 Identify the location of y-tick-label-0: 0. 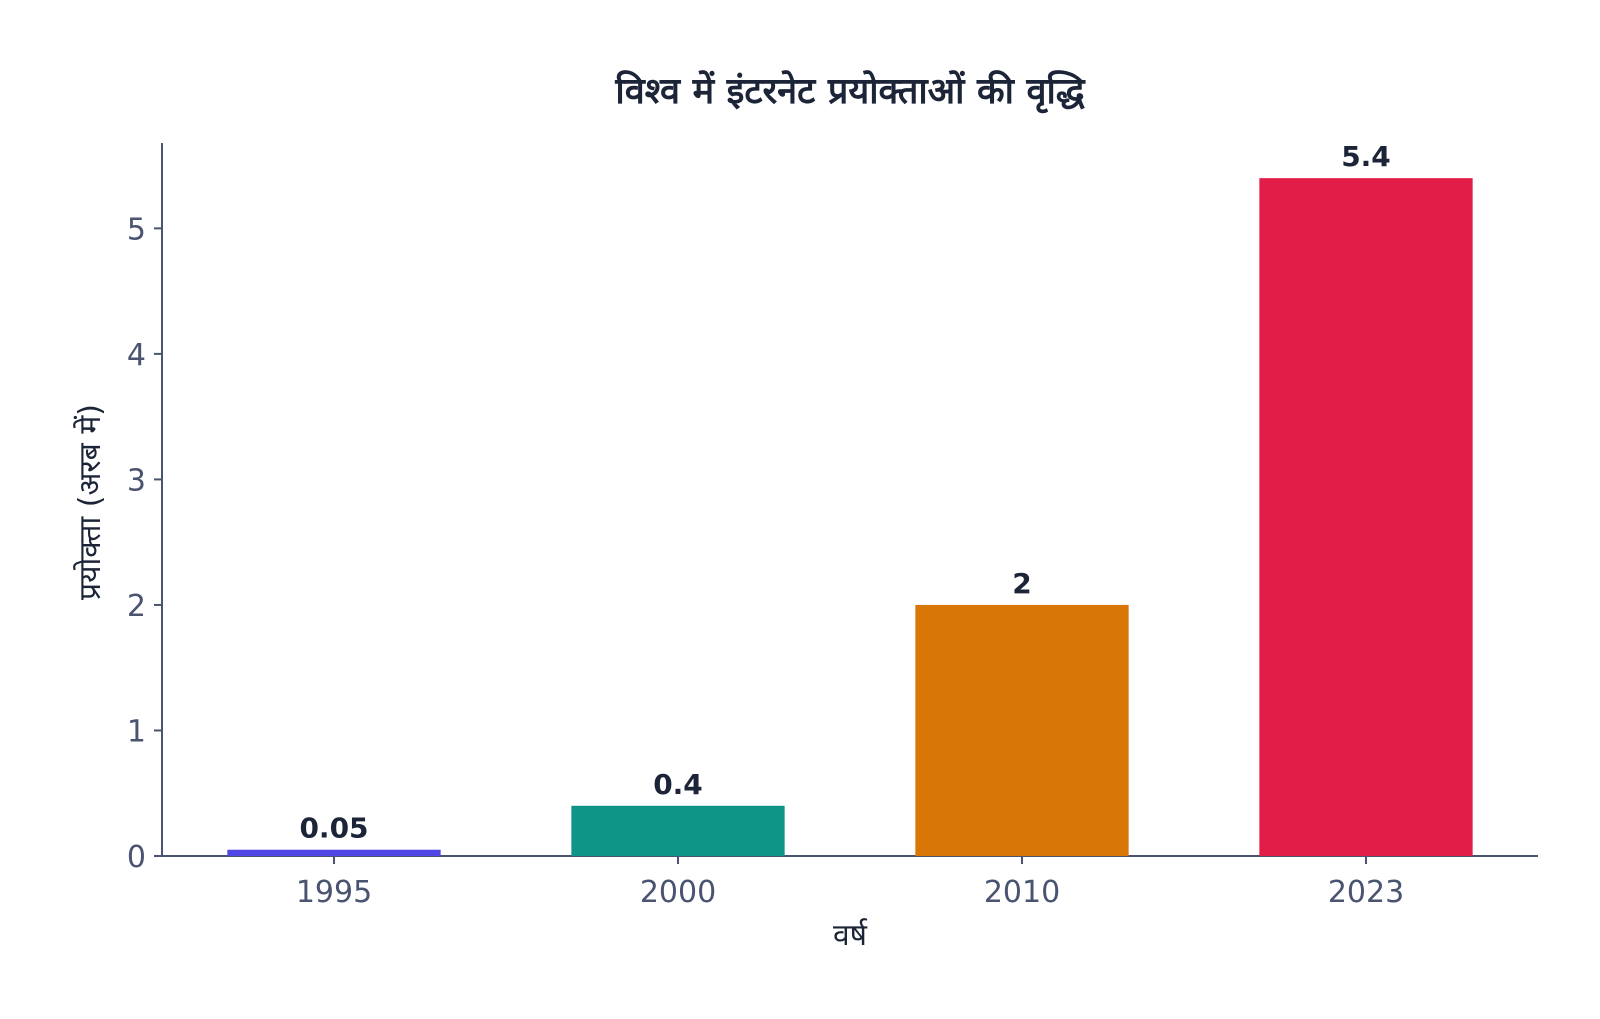
(136, 857).